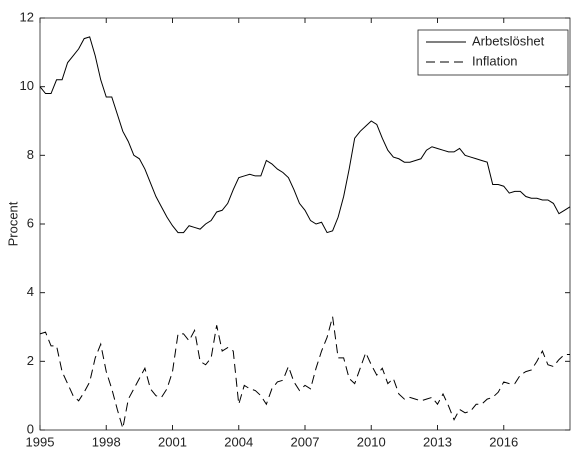 This screenshot has height=453, width=572. What do you see at coordinates (30, 154) in the screenshot?
I see `y-tick-label: 8` at bounding box center [30, 154].